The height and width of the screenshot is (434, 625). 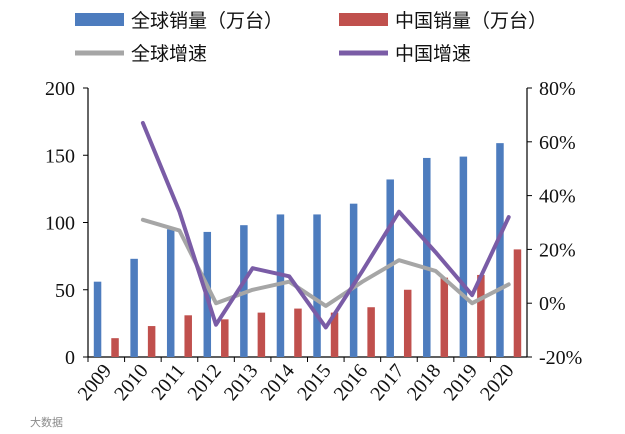 I want to click on y-right-tick-label: 80%, so click(x=557, y=89).